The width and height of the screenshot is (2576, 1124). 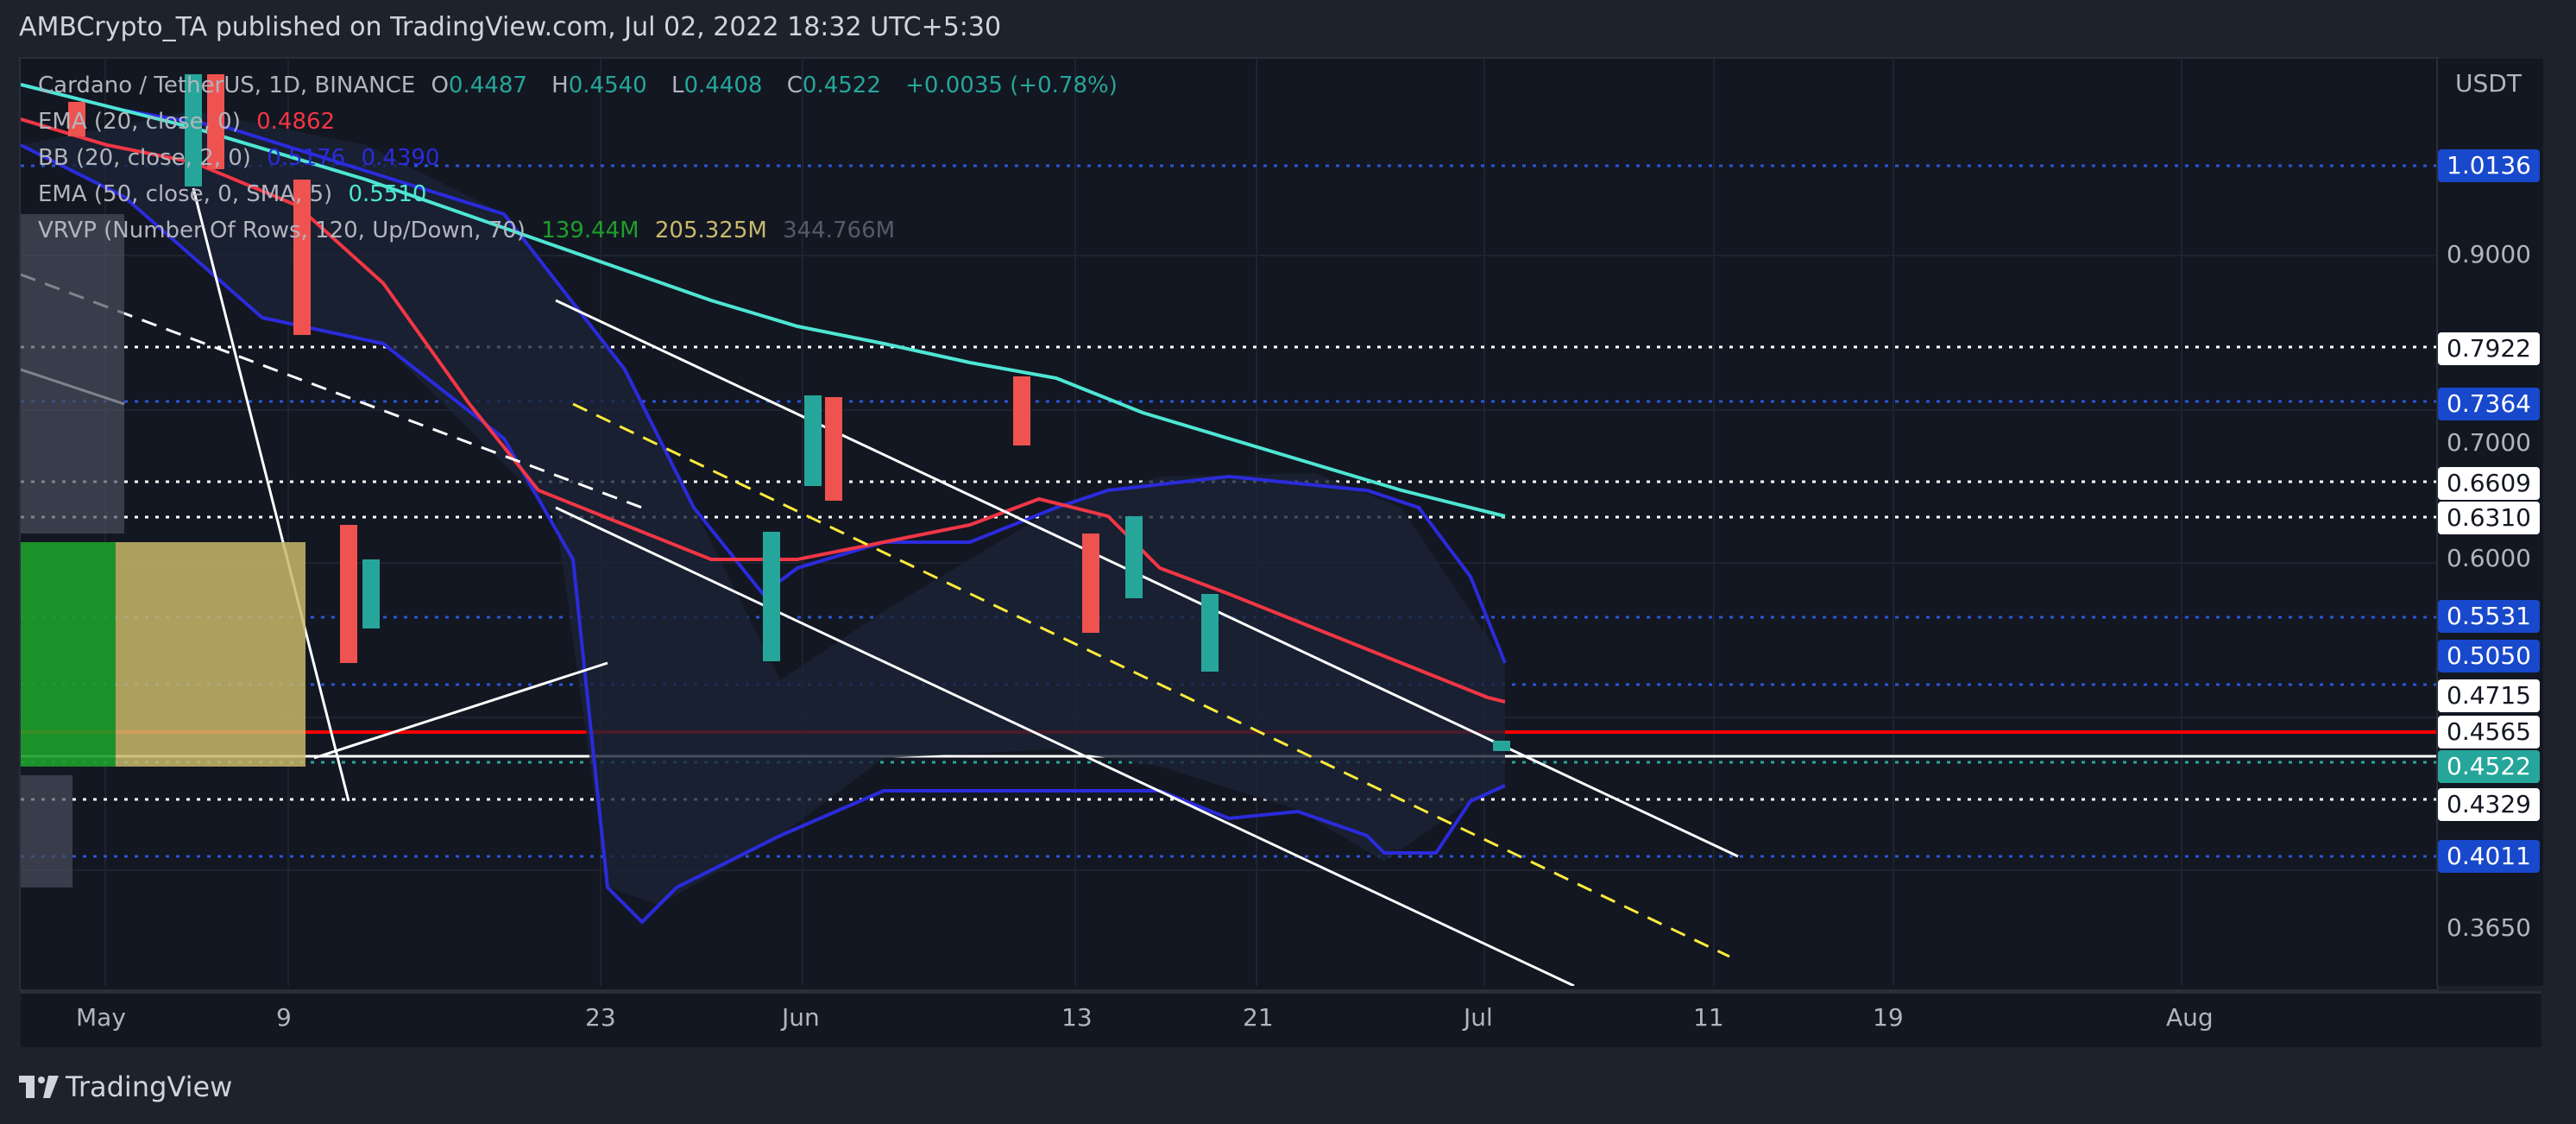 What do you see at coordinates (560, 85) in the screenshot?
I see `high-label: H` at bounding box center [560, 85].